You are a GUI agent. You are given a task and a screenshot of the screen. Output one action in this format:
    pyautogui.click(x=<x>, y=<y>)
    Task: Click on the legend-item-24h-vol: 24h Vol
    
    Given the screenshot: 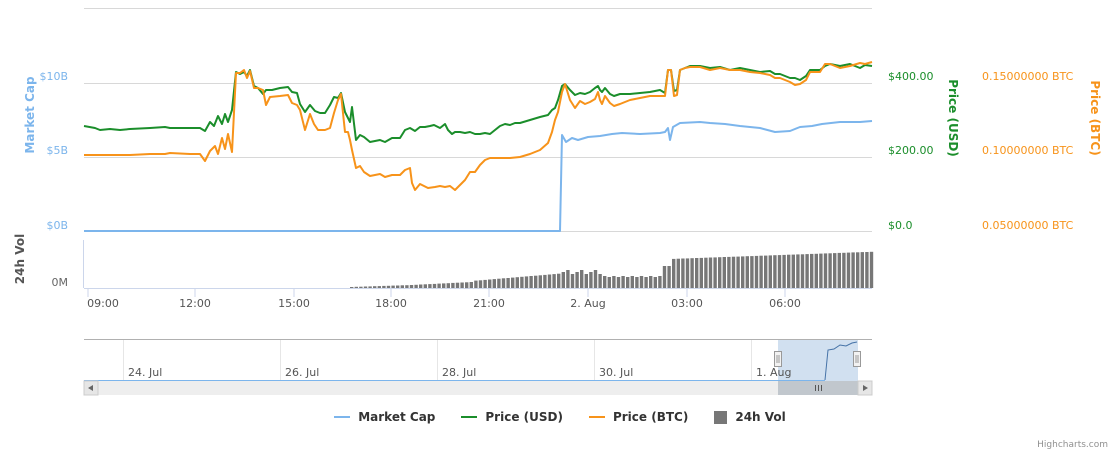 What is the action you would take?
    pyautogui.click(x=750, y=417)
    